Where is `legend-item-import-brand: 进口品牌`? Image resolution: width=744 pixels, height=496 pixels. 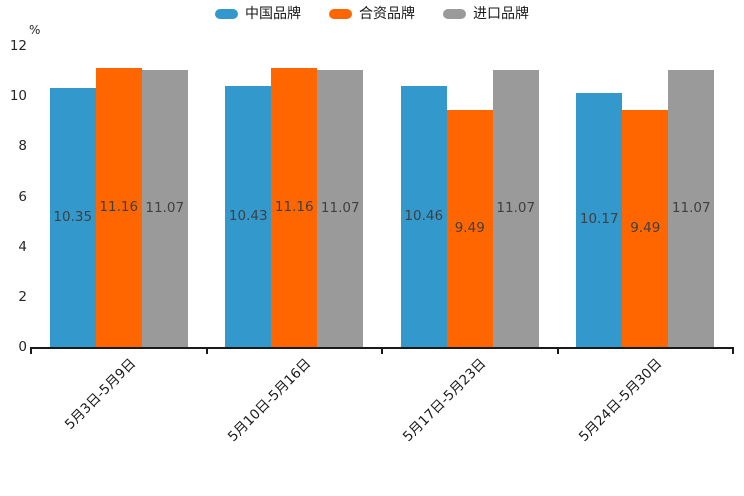
legend-item-import-brand: 进口品牌 is located at coordinates (486, 14).